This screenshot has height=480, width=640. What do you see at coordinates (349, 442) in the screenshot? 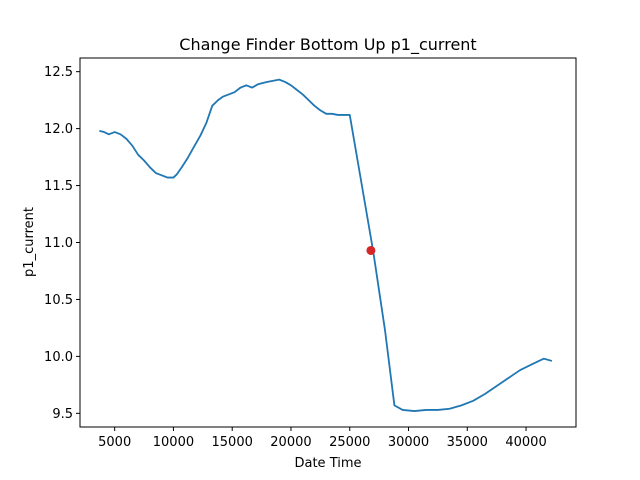
I see `x-tick-label: 25000` at bounding box center [349, 442].